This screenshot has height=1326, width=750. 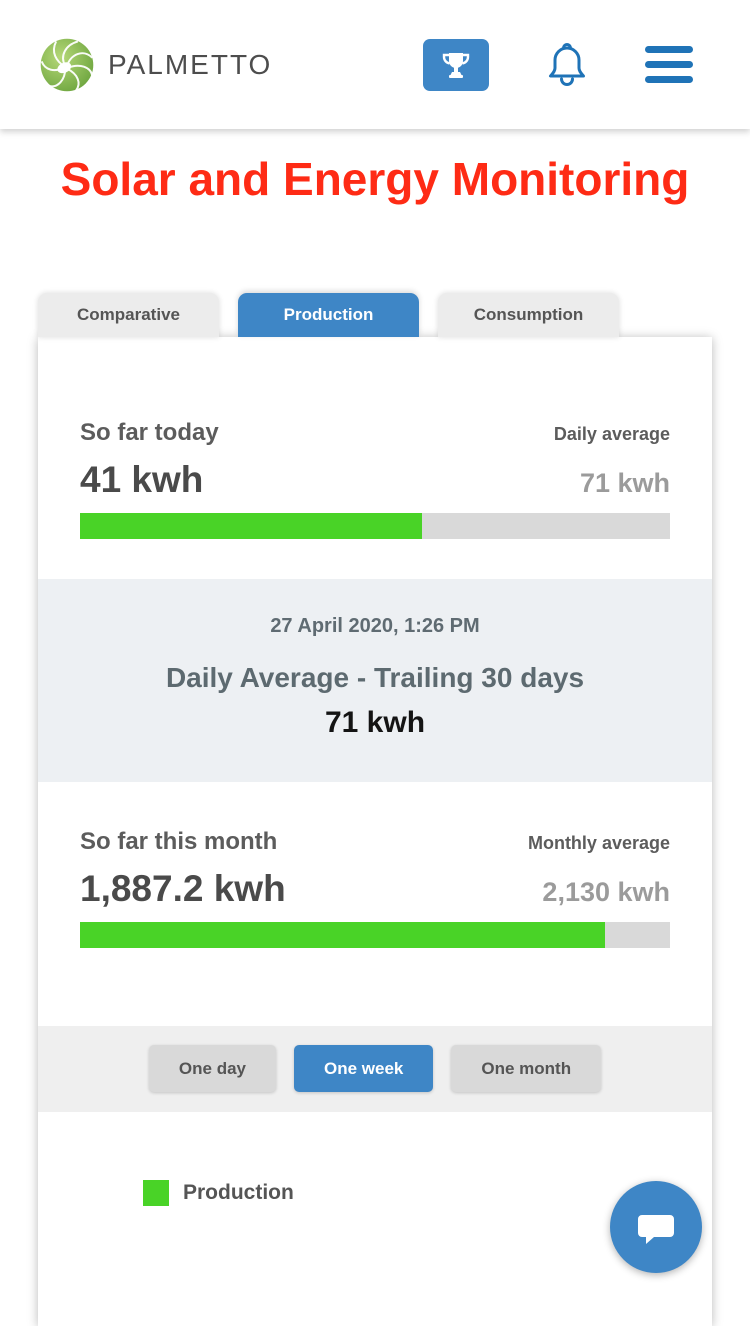 What do you see at coordinates (375, 626) in the screenshot?
I see `summary-datetime: 27 April 2020, 1:26 PM` at bounding box center [375, 626].